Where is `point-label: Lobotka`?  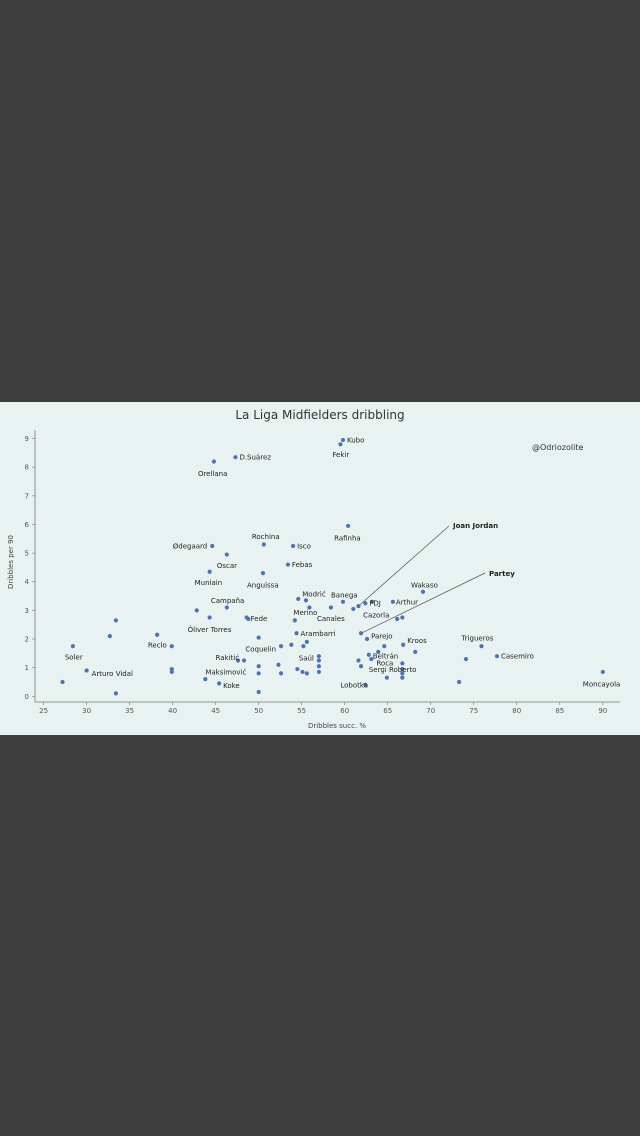
point-label: Lobotka is located at coordinates (354, 685).